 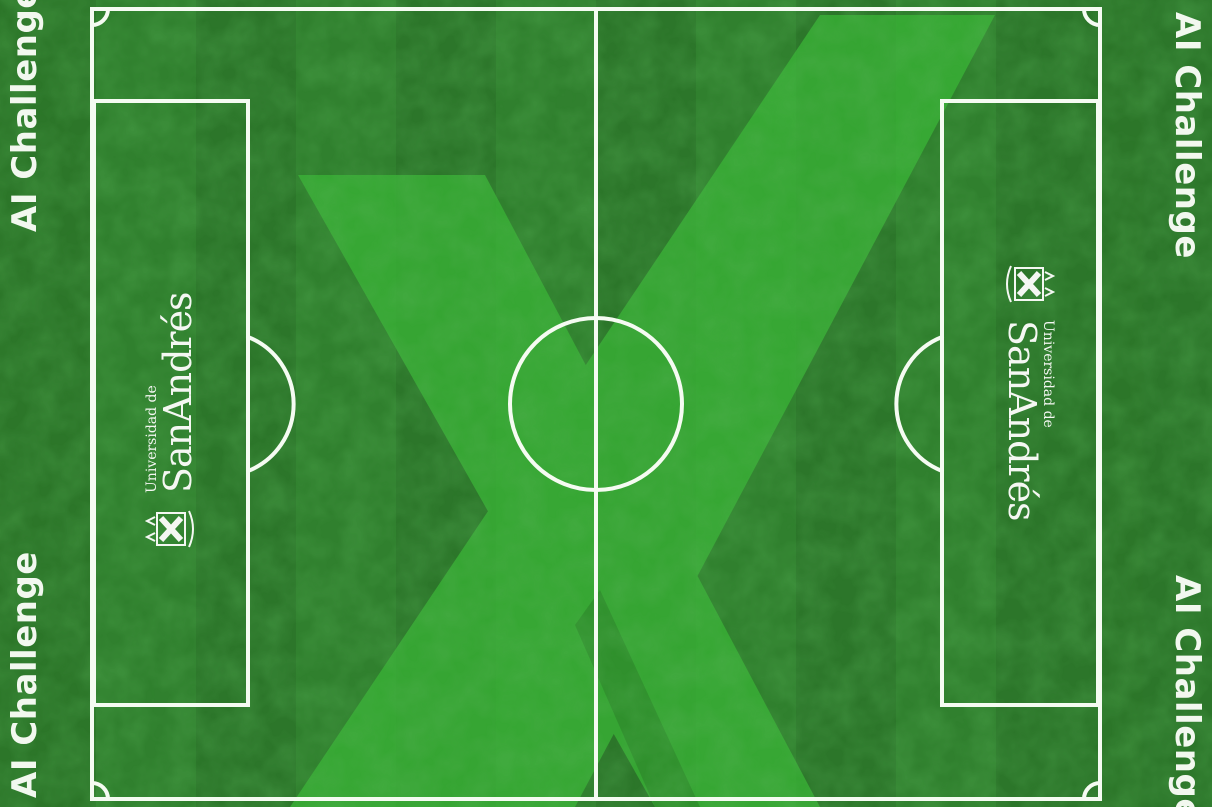 I want to click on corner-arc-tl, so click(x=100, y=17).